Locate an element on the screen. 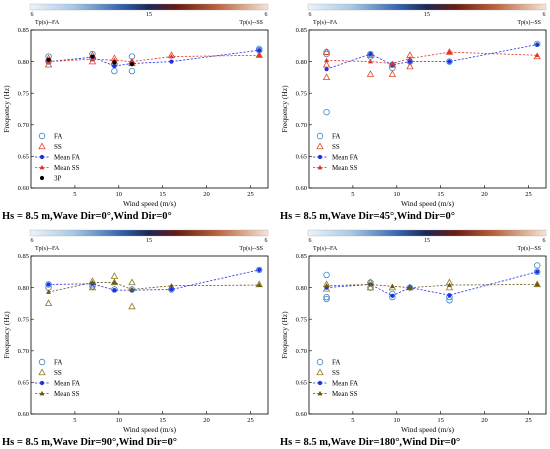  legend-label: Mean SS is located at coordinates (67, 168).